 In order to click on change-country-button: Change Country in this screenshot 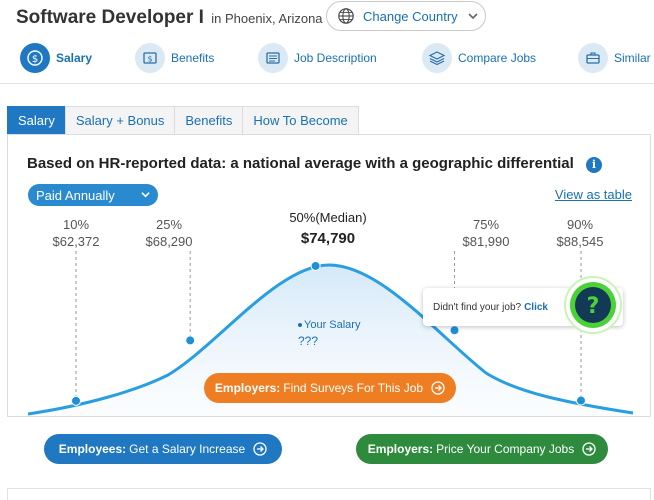, I will do `click(406, 16)`.